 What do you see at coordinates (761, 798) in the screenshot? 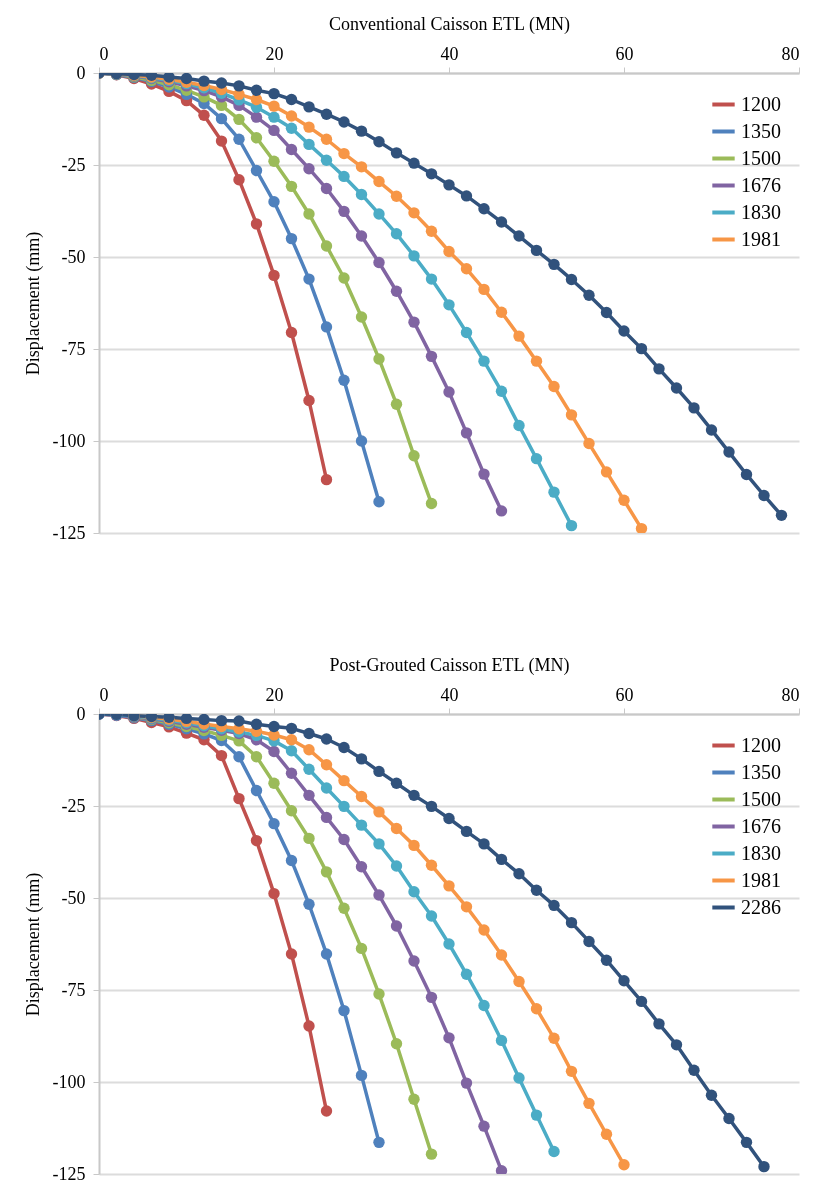
I see `legend-label: 1500` at bounding box center [761, 798].